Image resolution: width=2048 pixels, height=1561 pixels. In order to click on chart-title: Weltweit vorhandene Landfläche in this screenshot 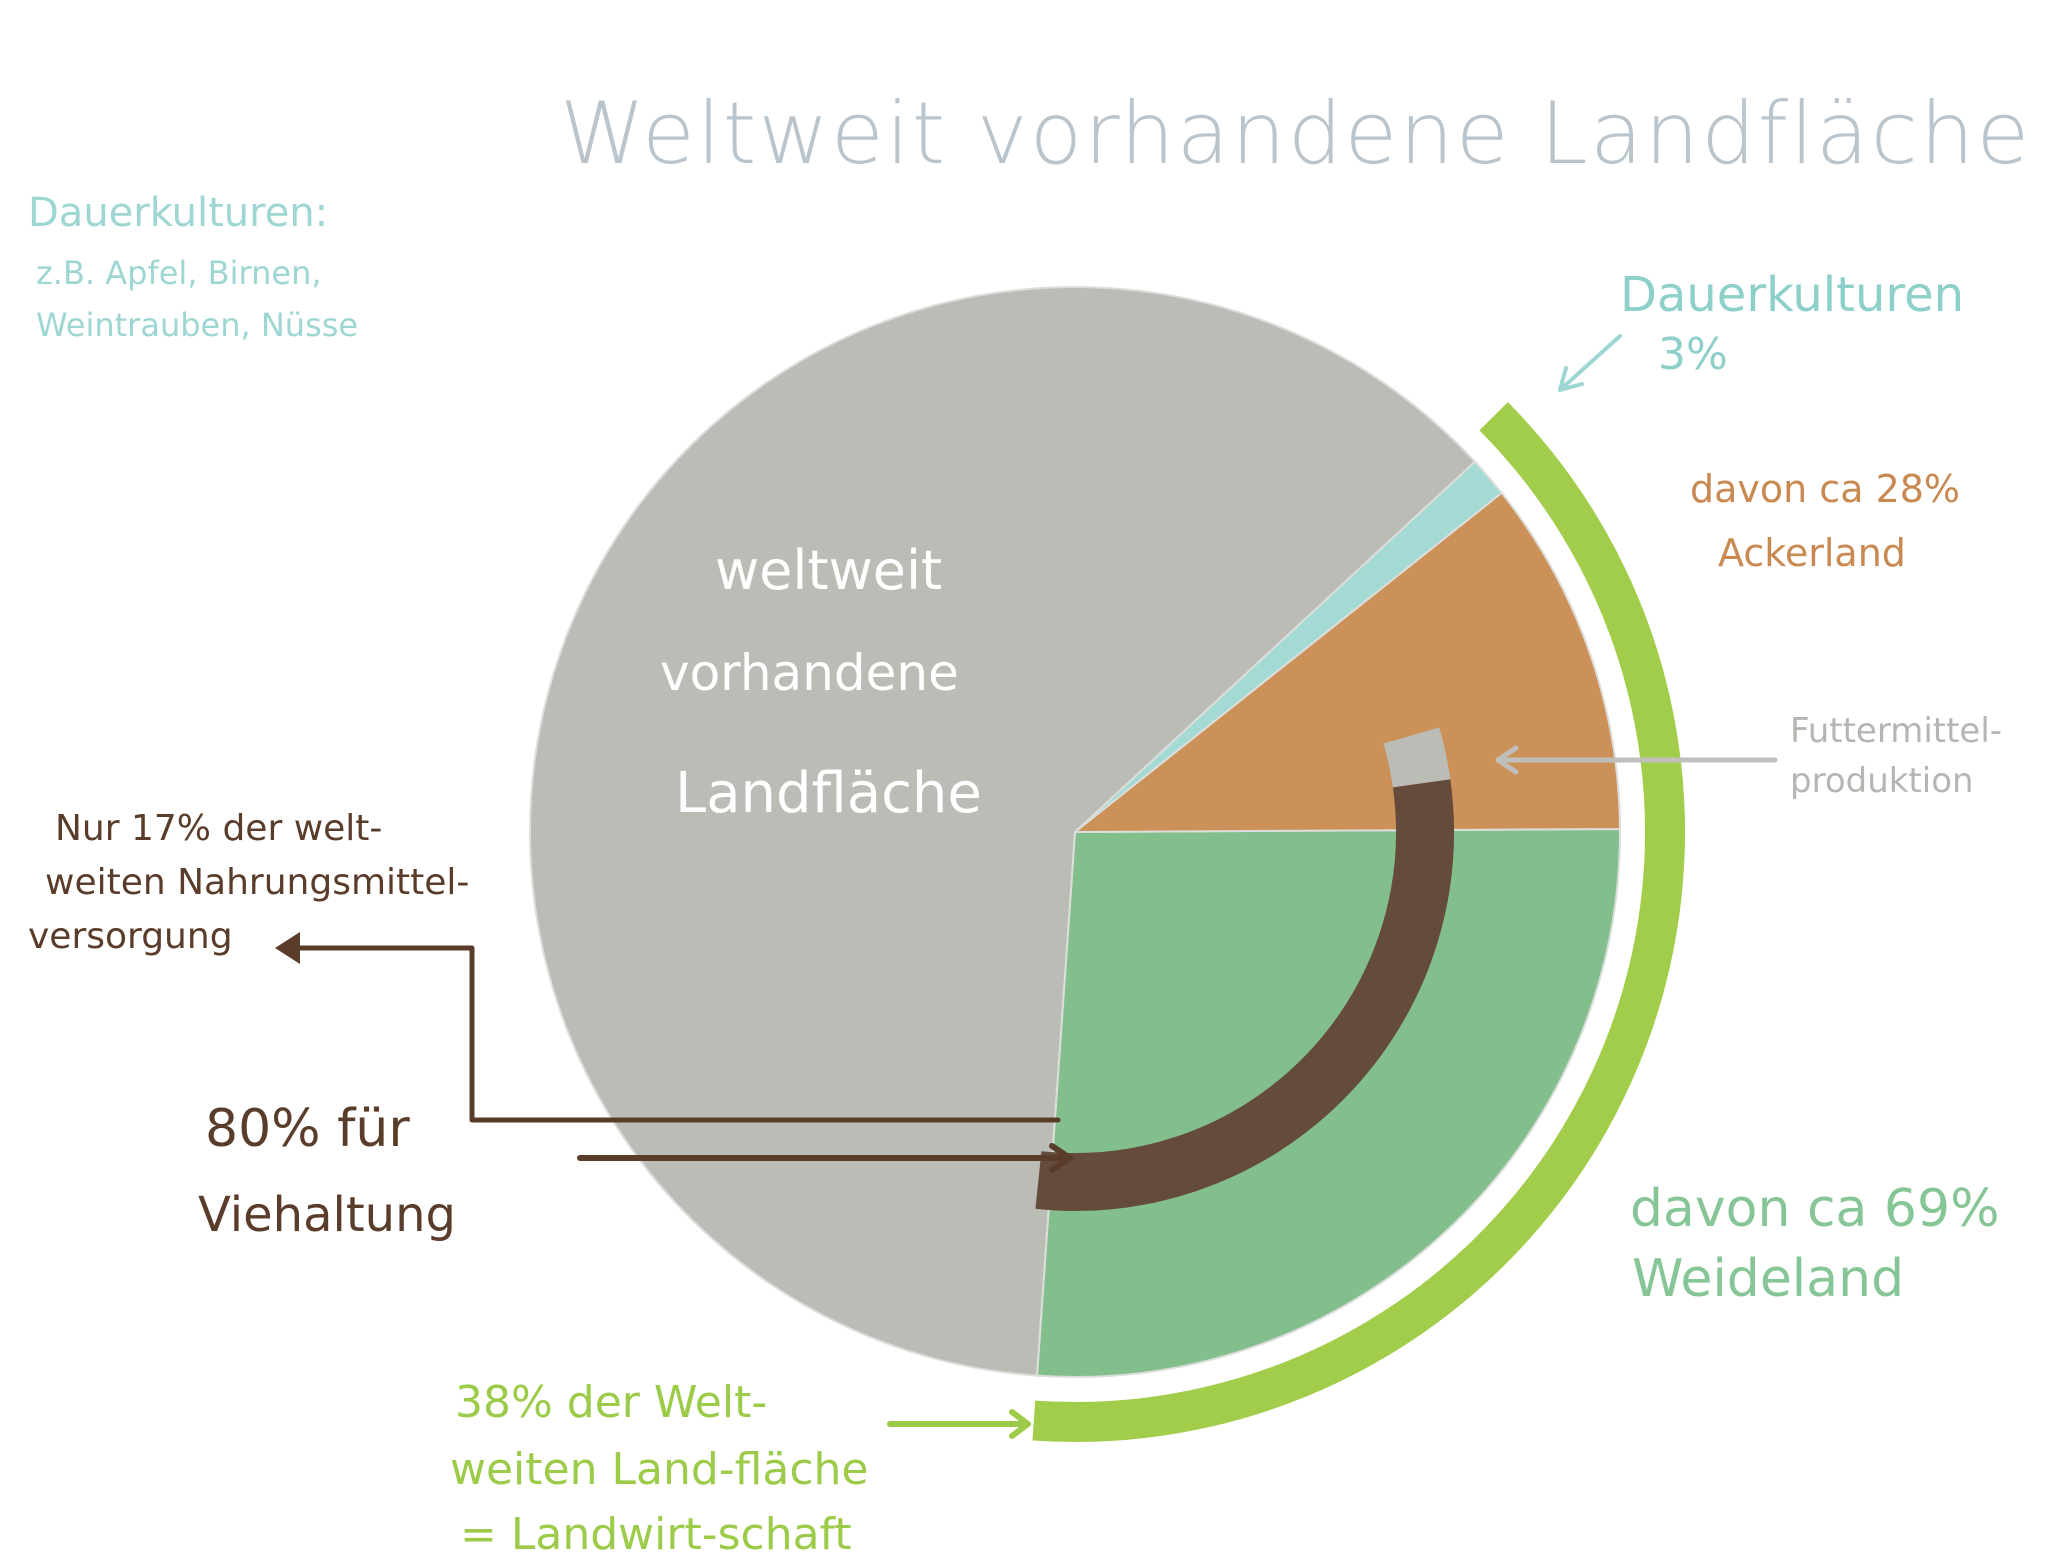, I will do `click(1296, 134)`.